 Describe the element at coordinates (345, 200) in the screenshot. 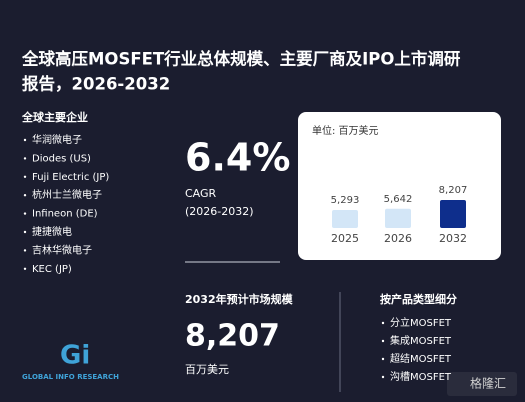

I see `value-label: 5,293` at that location.